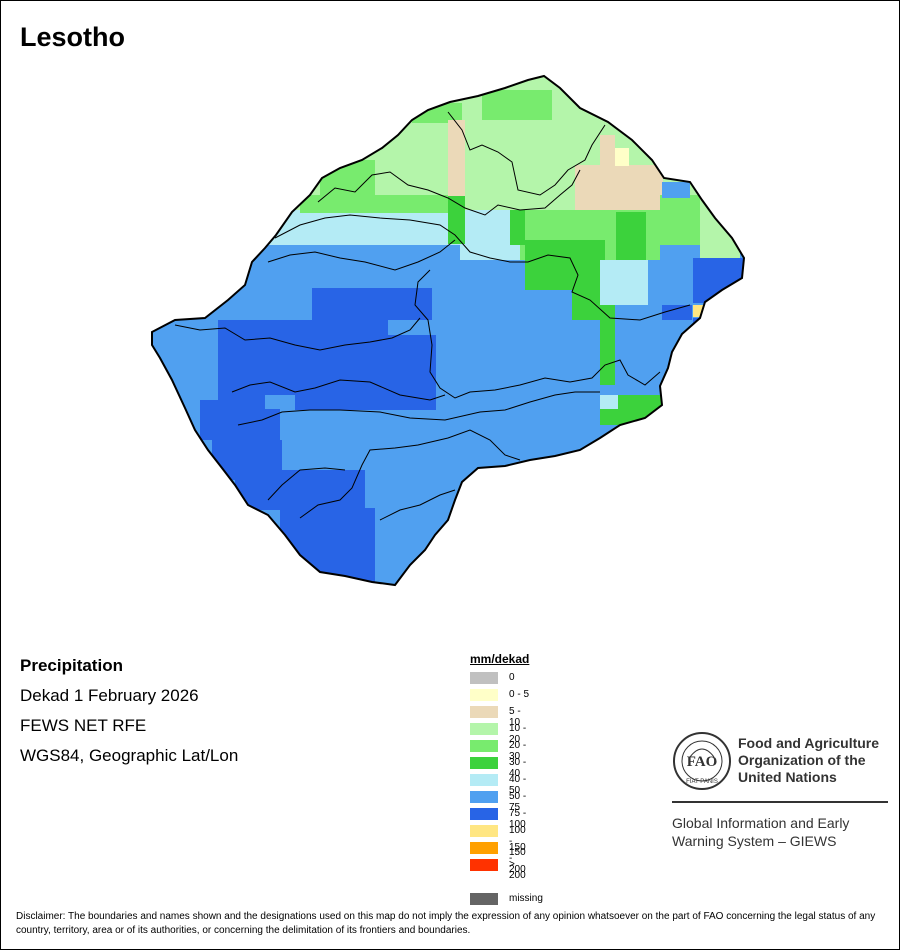 The image size is (900, 950). I want to click on legend-item: 0 - 5, so click(499, 694).